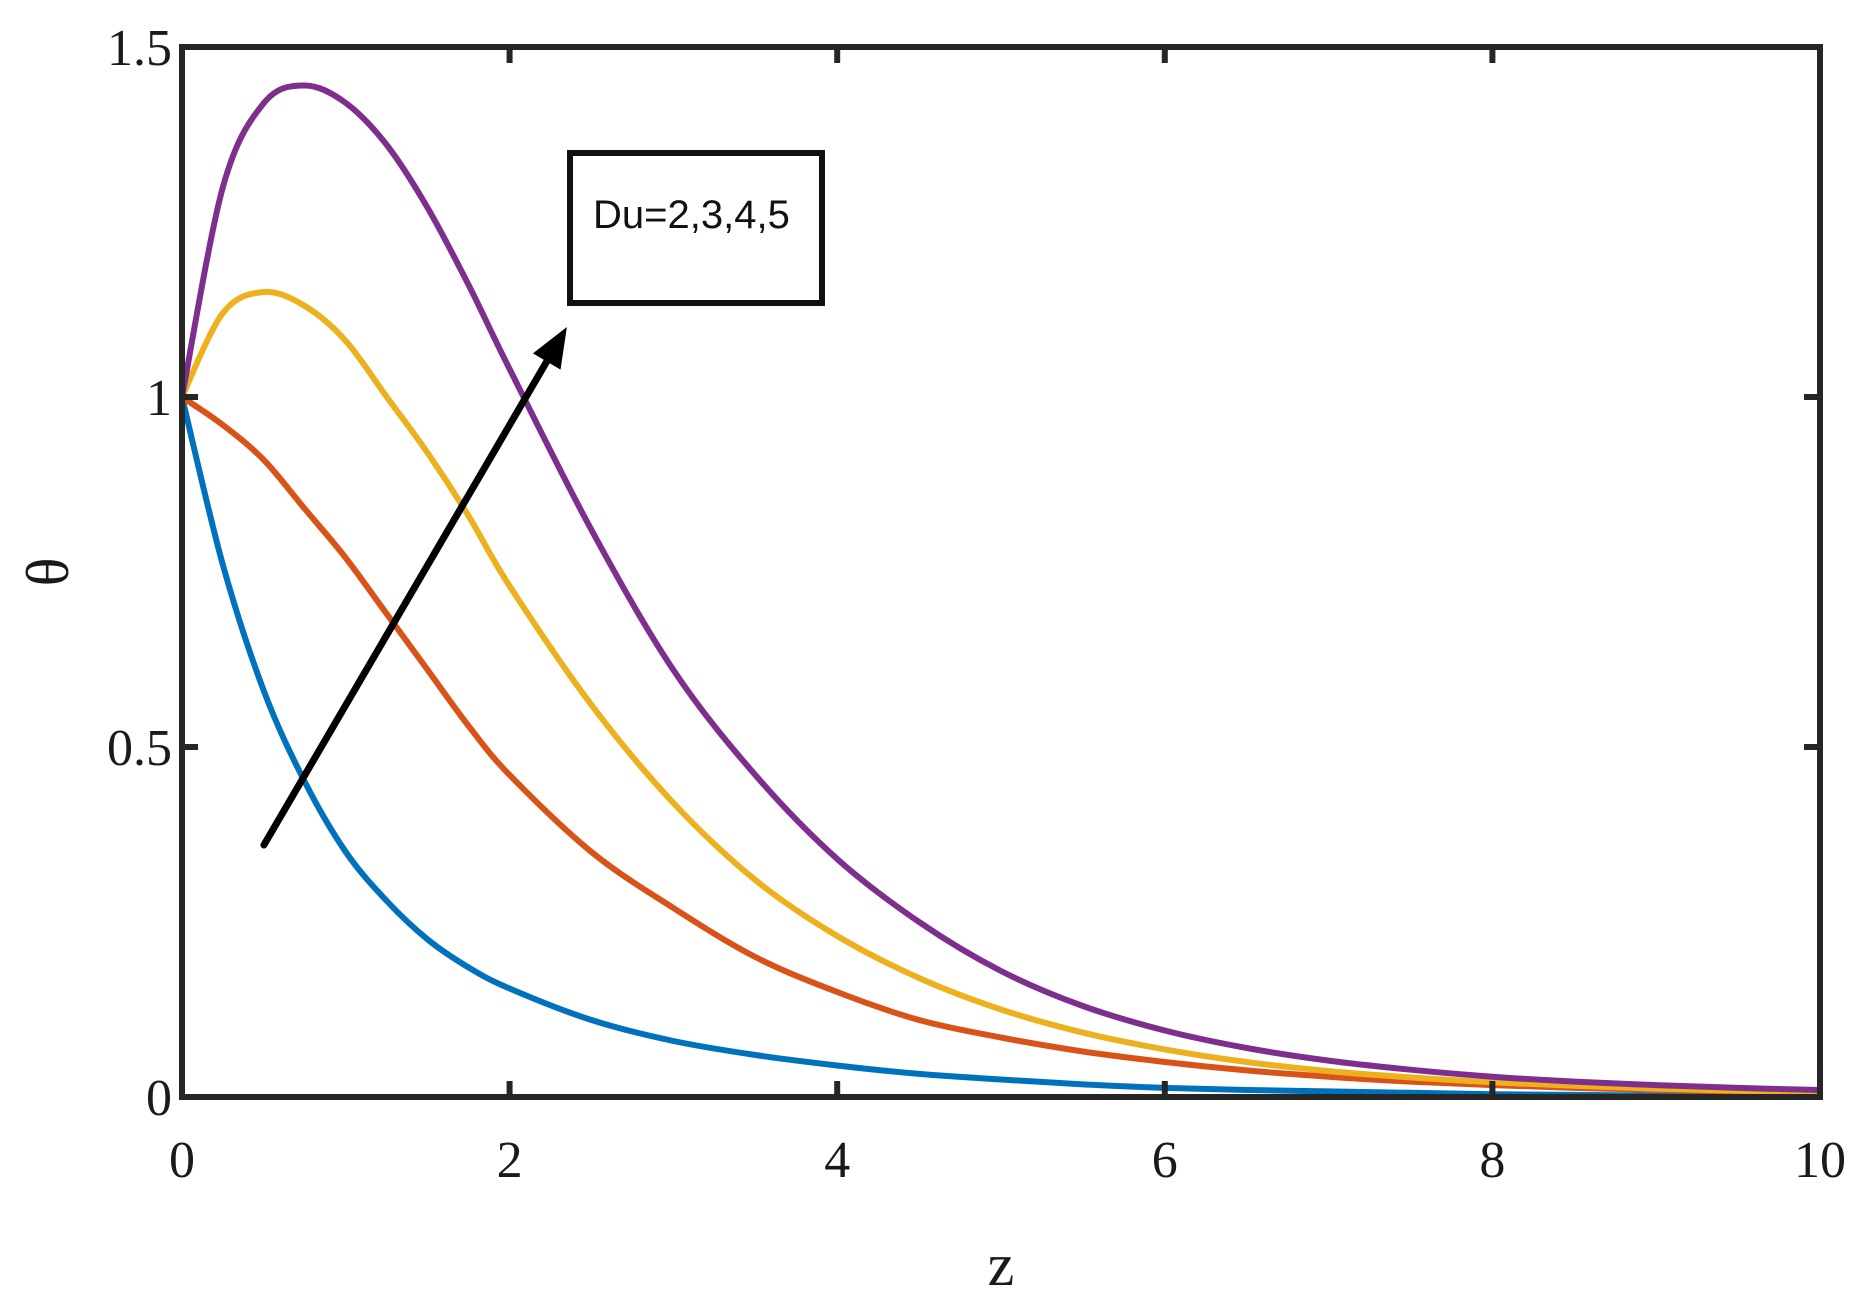 This screenshot has height=1305, width=1865. Describe the element at coordinates (159, 1098) in the screenshot. I see `y-tick-label: 0` at that location.